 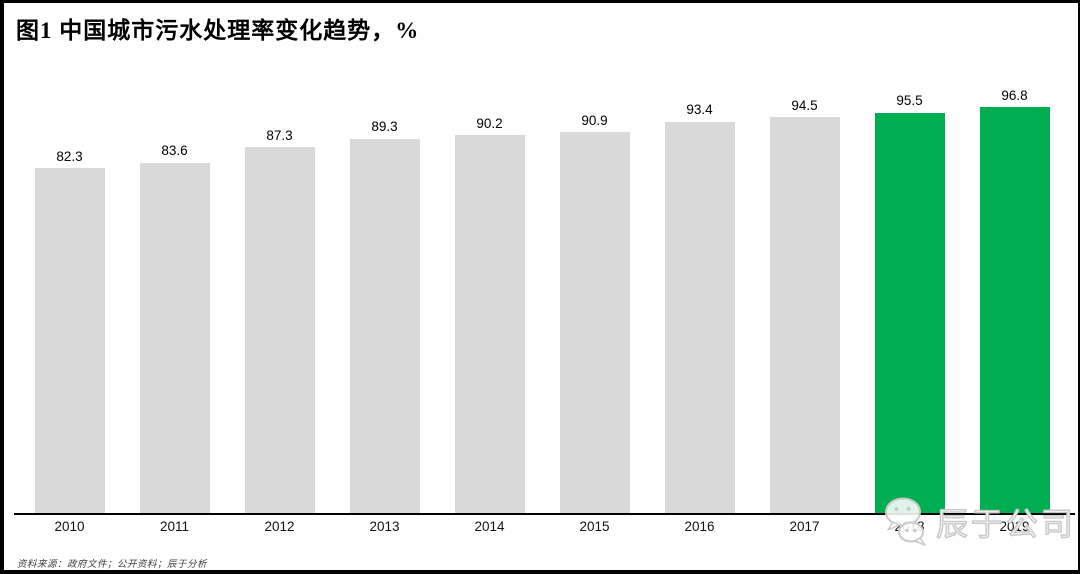 I want to click on bar-column-2013: 89.3, so click(x=384, y=317).